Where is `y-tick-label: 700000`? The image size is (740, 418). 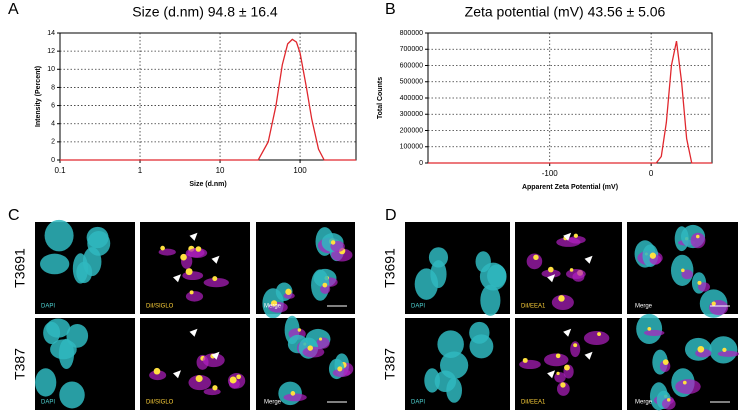 y-tick-label: 700000 is located at coordinates (411, 49).